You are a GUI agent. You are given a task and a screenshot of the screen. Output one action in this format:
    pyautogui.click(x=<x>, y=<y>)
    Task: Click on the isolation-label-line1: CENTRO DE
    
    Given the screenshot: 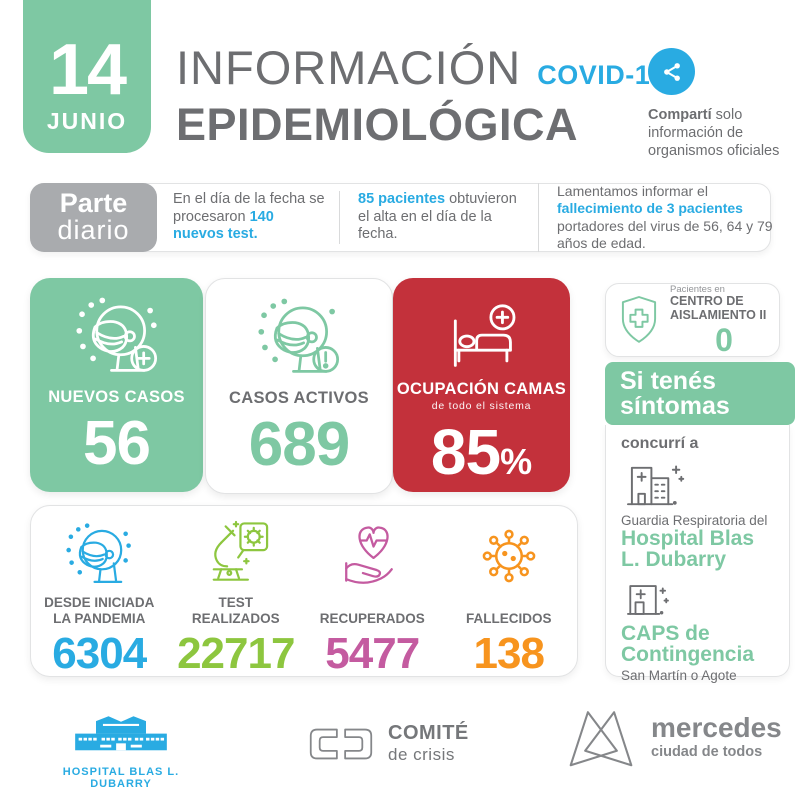 What is the action you would take?
    pyautogui.click(x=707, y=301)
    